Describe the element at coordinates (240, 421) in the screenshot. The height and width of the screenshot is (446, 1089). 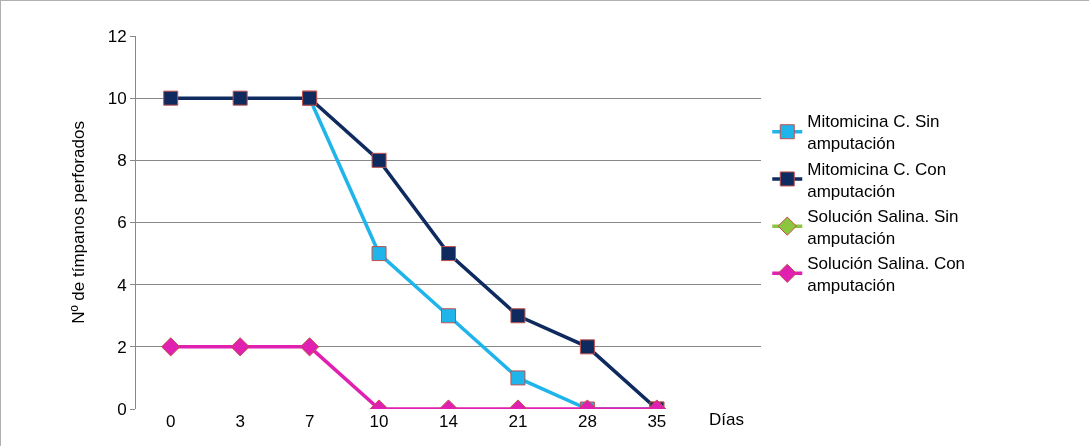
I see `x-tick-label: 3` at that location.